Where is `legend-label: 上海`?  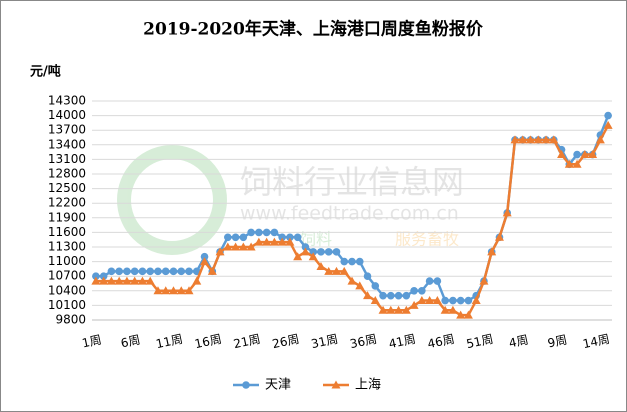 legend-label: 上海 is located at coordinates (368, 385).